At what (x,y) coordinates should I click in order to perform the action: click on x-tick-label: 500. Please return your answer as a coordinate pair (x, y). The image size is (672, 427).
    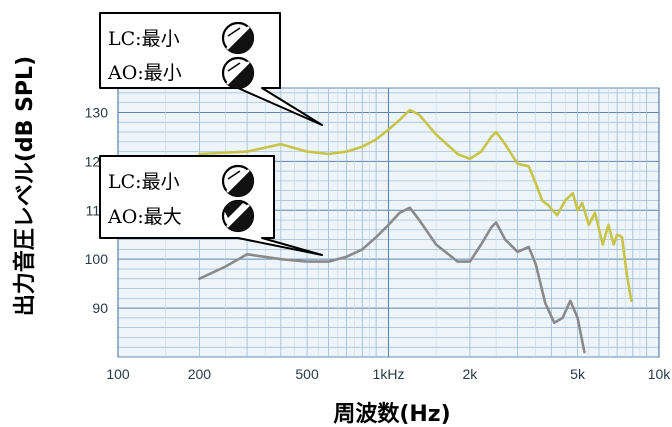
    Looking at the image, I should click on (307, 374).